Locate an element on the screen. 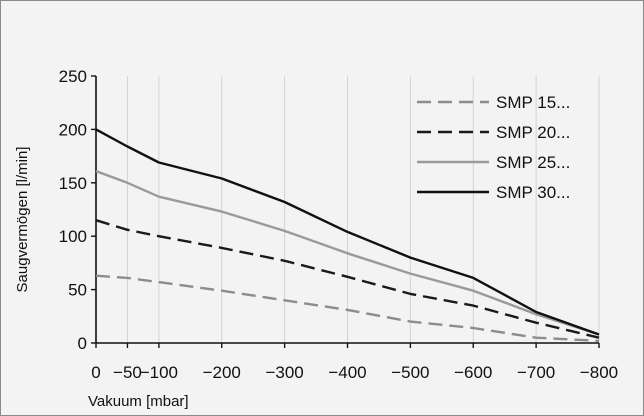 The image size is (644, 416). x-tick-label: −500 is located at coordinates (410, 372).